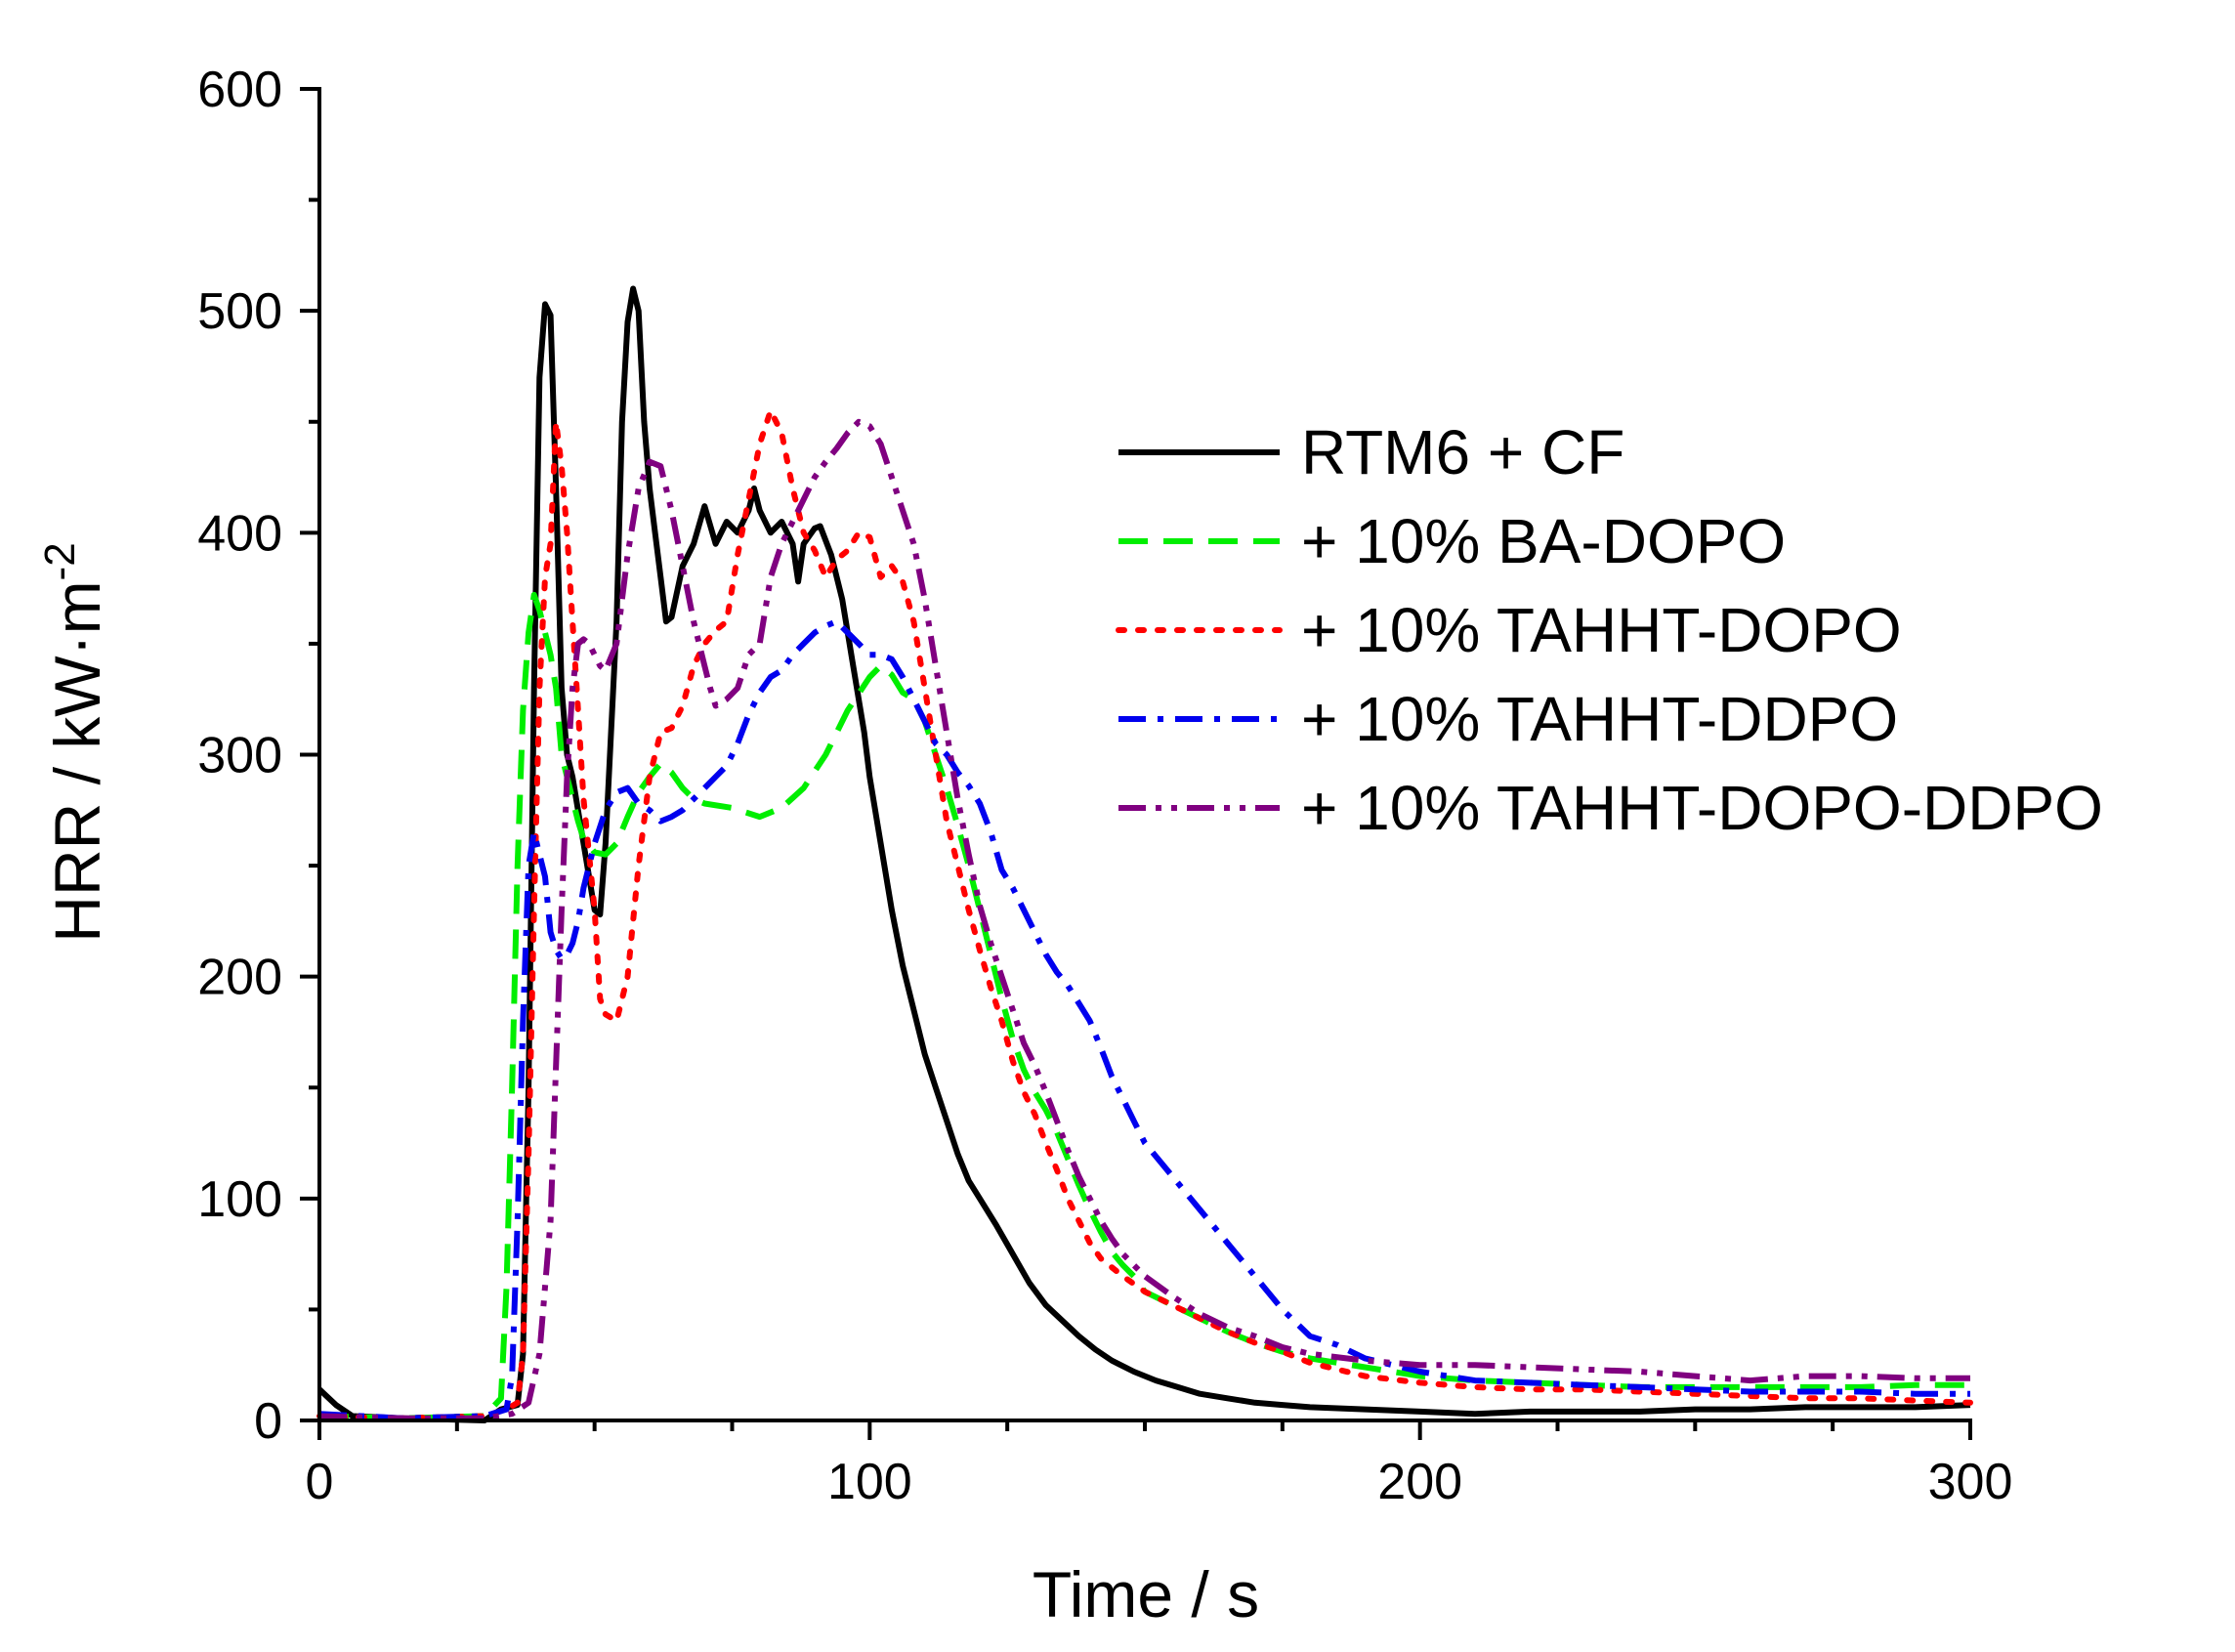 The height and width of the screenshot is (1652, 2235). What do you see at coordinates (1544, 541) in the screenshot?
I see `legend-label-2: + 10% BA-DOPO` at bounding box center [1544, 541].